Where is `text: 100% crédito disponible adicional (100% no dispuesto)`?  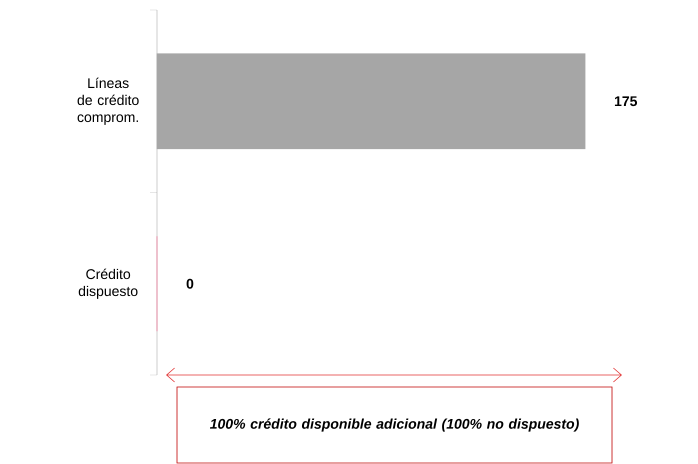
text: 100% crédito disponible adicional (100% no dispuesto) is located at coordinates (394, 425).